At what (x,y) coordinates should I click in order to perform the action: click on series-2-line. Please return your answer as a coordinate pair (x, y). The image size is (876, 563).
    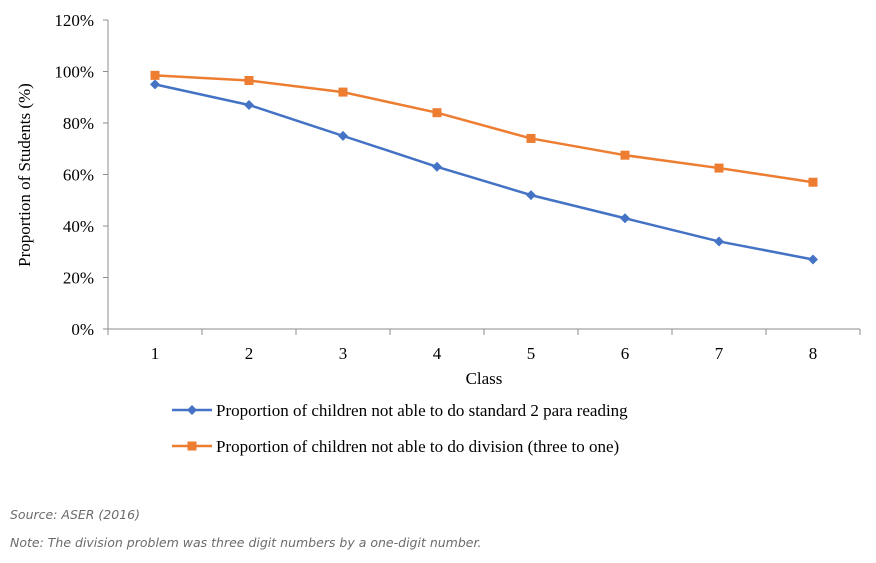
    Looking at the image, I should click on (484, 129).